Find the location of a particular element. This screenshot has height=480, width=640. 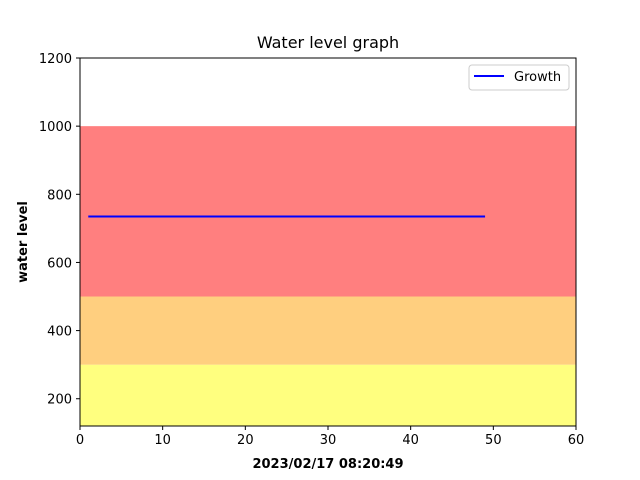

y-axis-ticks: 200 400 600 800 1000 1200 is located at coordinates (59, 230).